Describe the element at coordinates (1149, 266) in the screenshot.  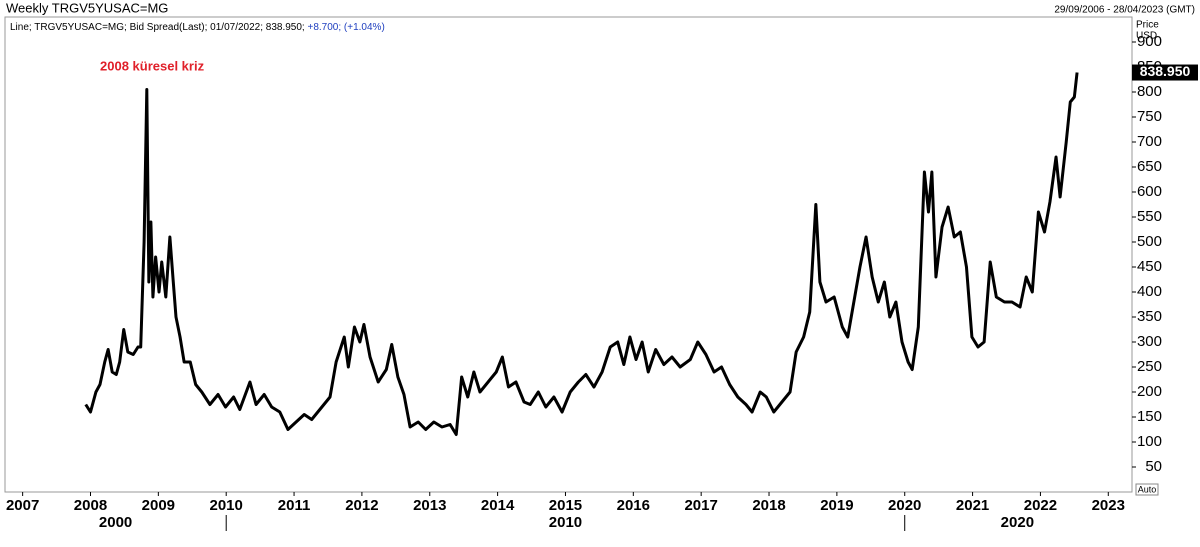
I see `y-tick-label: 450` at that location.